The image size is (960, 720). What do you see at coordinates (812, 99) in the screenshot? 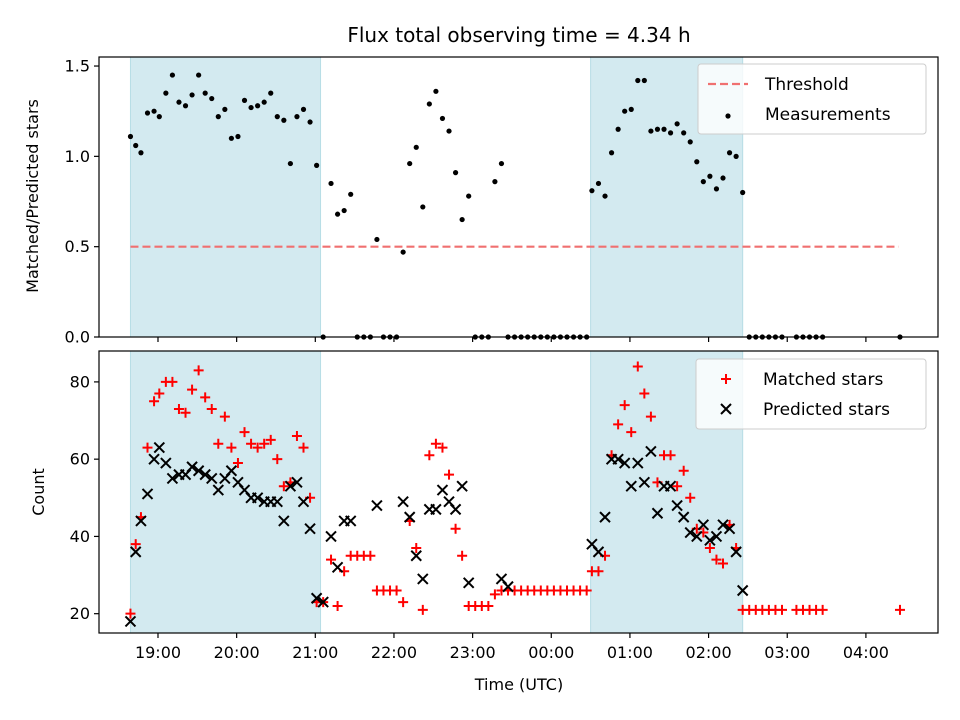
I see `top-legend: Threshold Measurements` at bounding box center [812, 99].